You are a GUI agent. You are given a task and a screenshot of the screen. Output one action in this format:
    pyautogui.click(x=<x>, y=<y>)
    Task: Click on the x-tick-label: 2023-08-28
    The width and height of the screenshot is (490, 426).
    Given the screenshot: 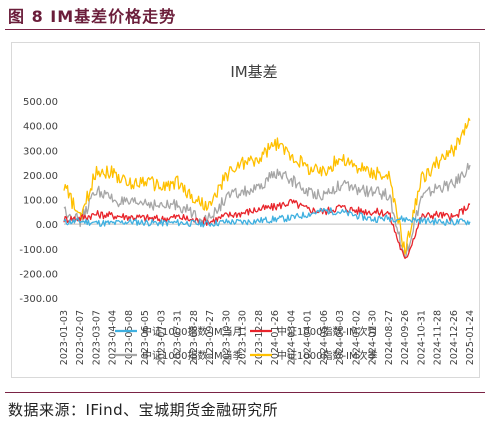 What is the action you would take?
    pyautogui.click(x=194, y=337)
    